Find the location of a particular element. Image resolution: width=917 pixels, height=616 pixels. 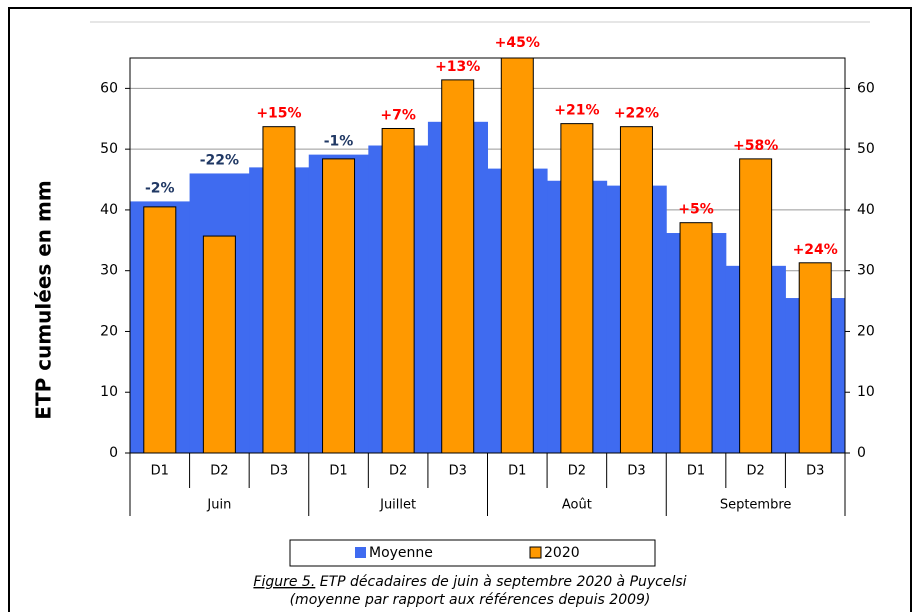

y2-tick-label: 30 is located at coordinates (866, 271).